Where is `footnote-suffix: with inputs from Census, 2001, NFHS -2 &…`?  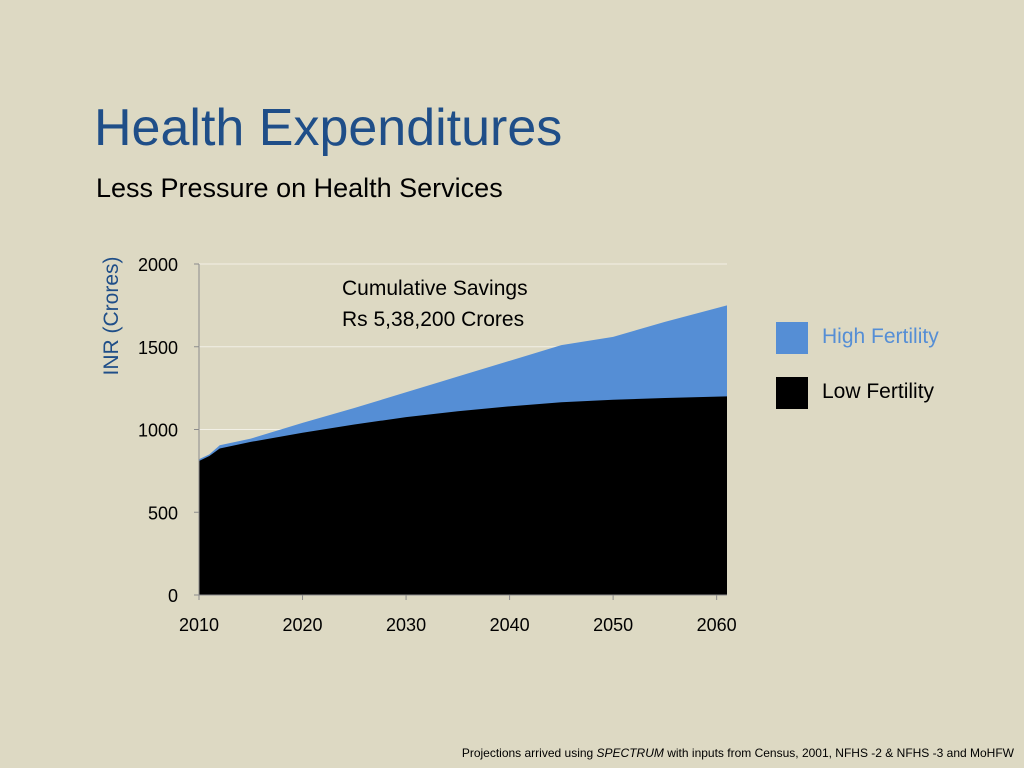 footnote-suffix: with inputs from Census, 2001, NFHS -2 &… is located at coordinates (838, 753).